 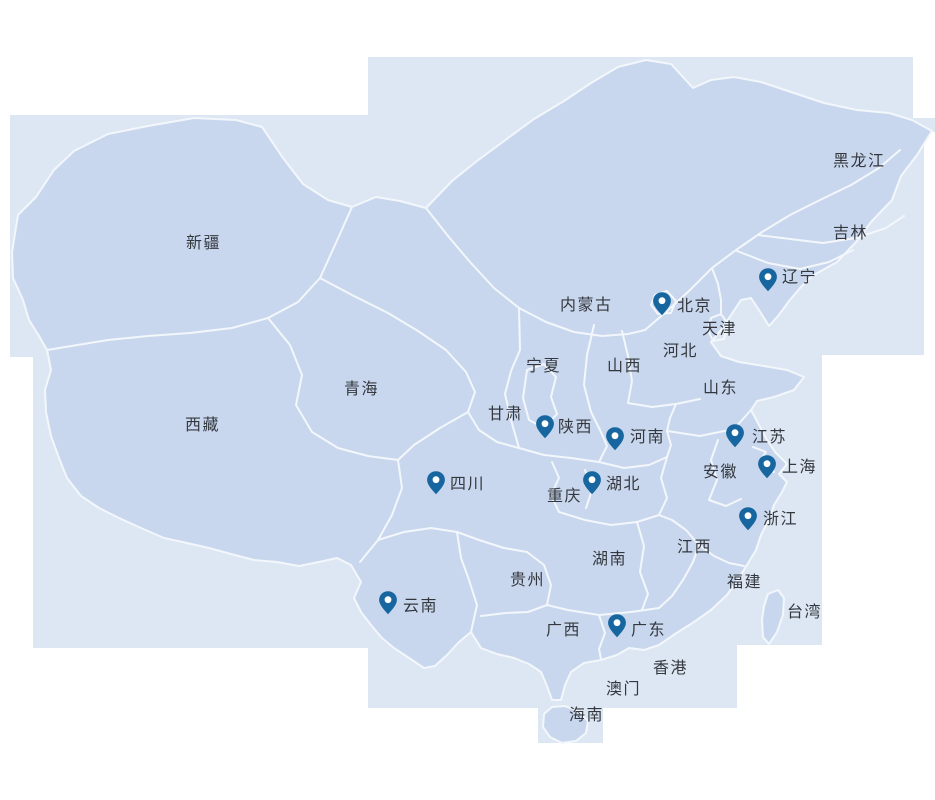 I want to click on taiwan-island, so click(x=773, y=617).